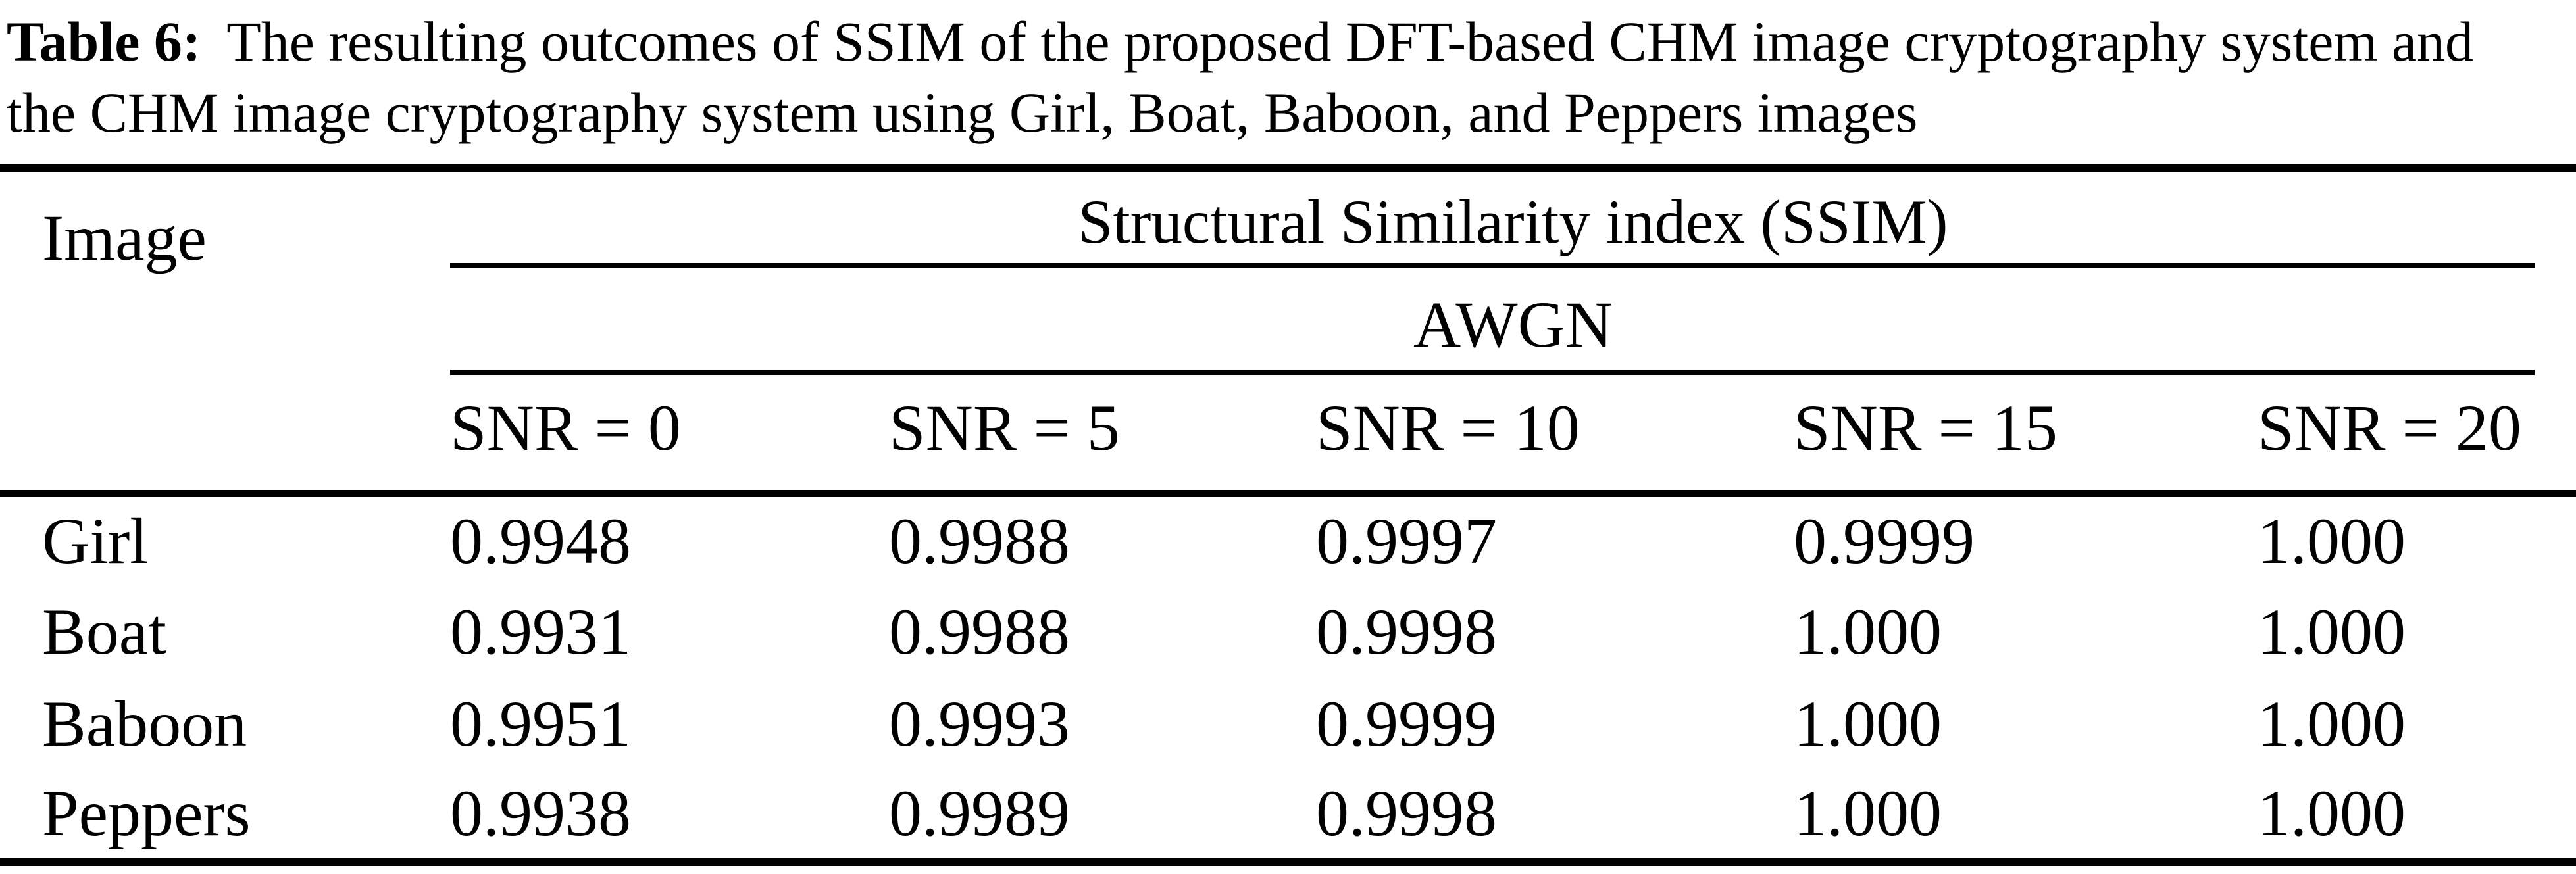 This screenshot has width=2576, height=874. I want to click on table-row-peppers: Peppers 0.9938 0.9989 0.9998 1.000 1.000, so click(1288, 815).